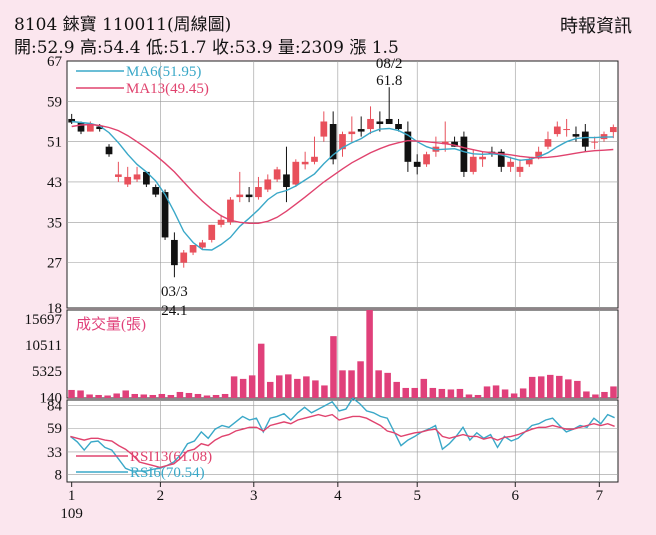 The width and height of the screenshot is (656, 535). Describe the element at coordinates (516, 496) in the screenshot. I see `month-label: 6` at that location.